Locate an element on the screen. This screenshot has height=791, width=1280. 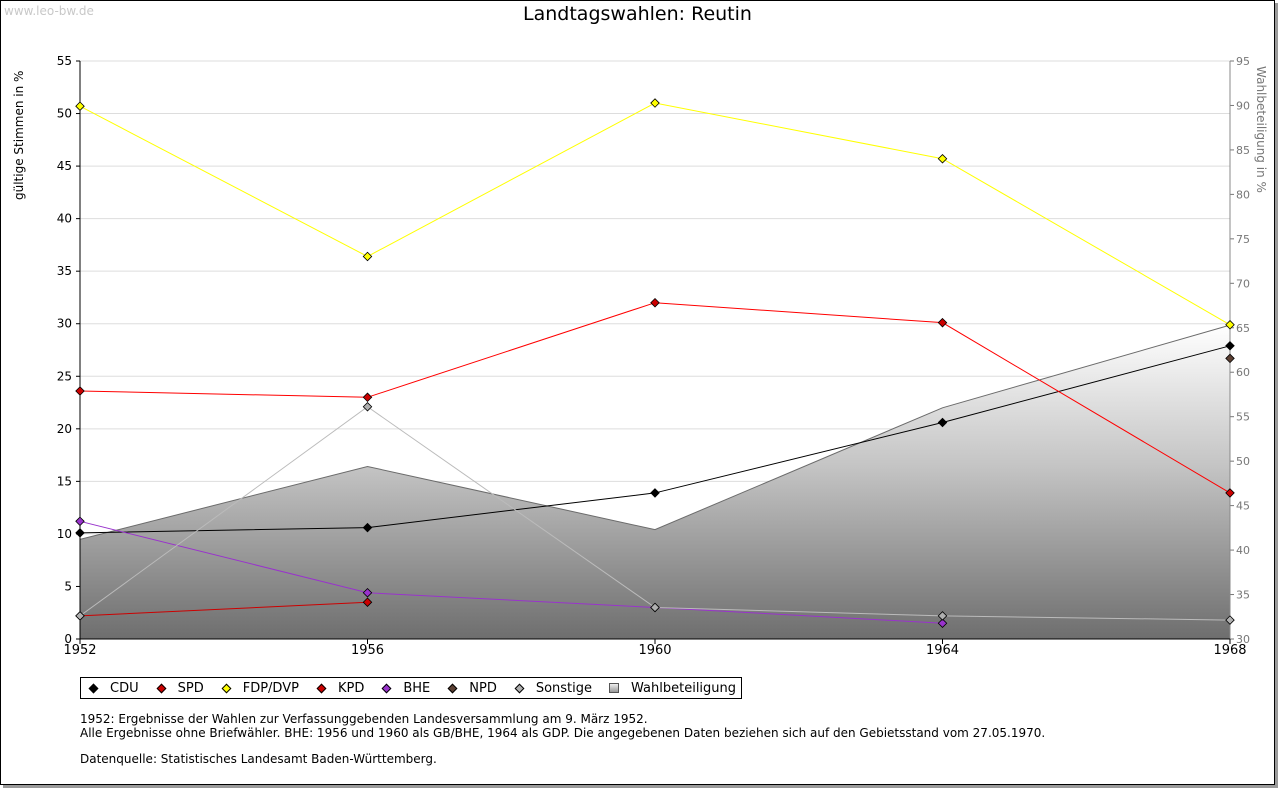
x-tick-label: 1956 is located at coordinates (367, 650).